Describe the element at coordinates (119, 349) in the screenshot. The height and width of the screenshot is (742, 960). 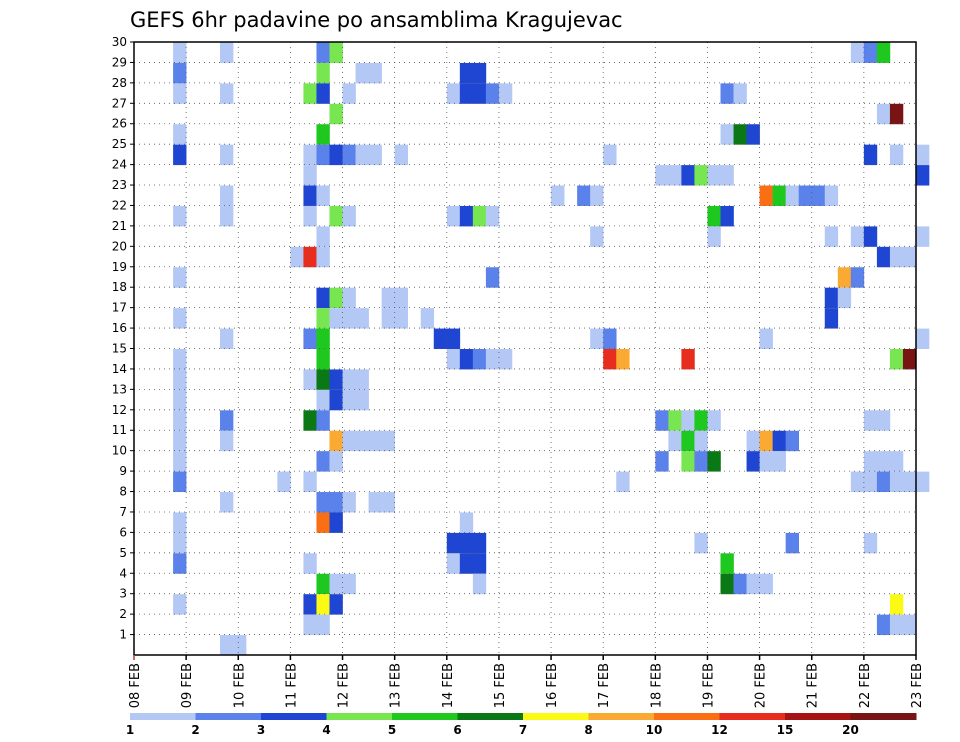
I see `y-tick-label: 15` at that location.